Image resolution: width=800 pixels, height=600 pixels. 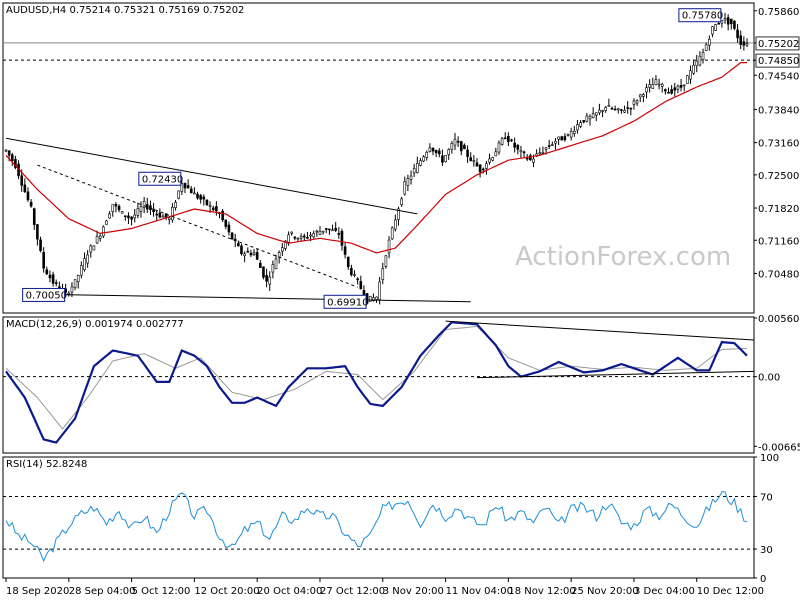 I want to click on price-y-tick-label: 0.70480, so click(x=778, y=274).